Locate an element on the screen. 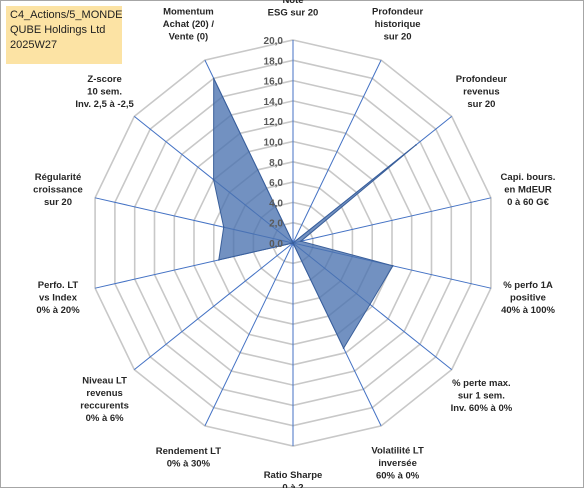  axis-label-line: en MdEUR is located at coordinates (528, 189).